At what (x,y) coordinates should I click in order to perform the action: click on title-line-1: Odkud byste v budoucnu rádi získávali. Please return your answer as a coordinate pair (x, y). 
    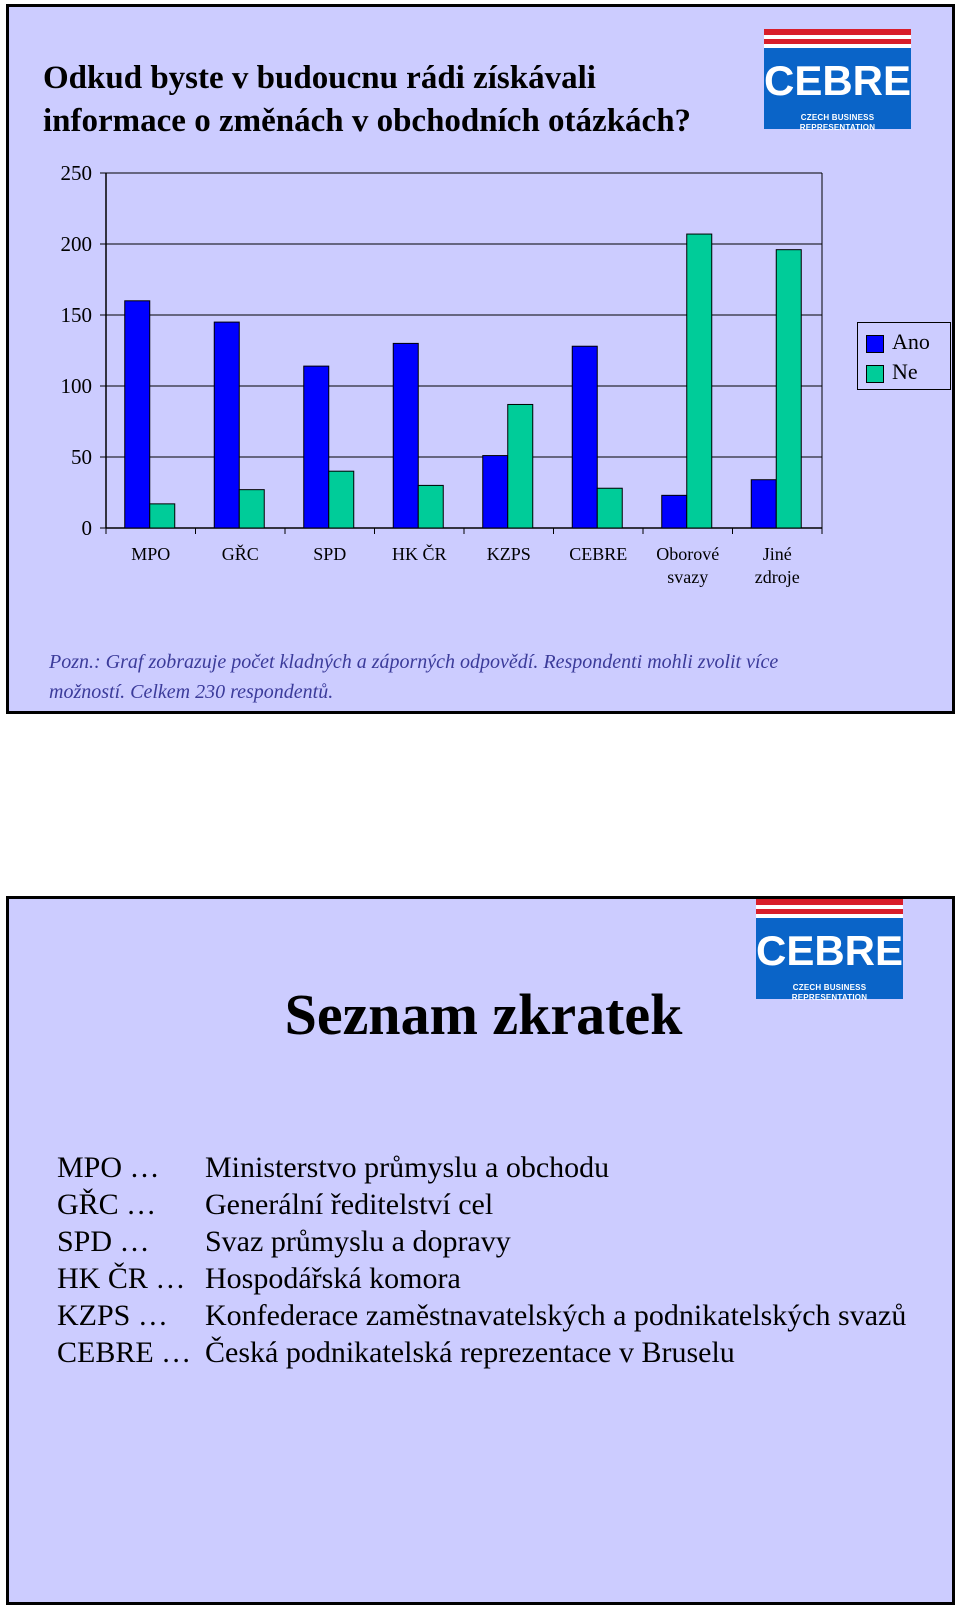
    Looking at the image, I should click on (319, 78).